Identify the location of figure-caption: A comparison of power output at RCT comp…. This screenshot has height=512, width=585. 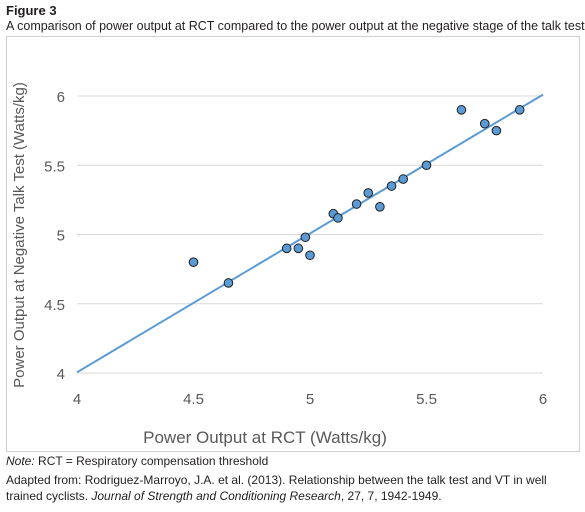
(295, 26).